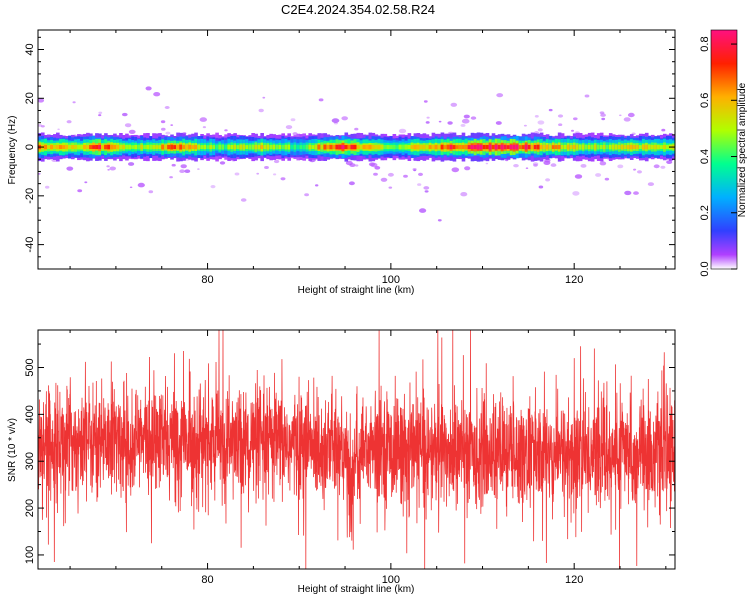  What do you see at coordinates (30, 414) in the screenshot?
I see `y-tick-label: 400` at bounding box center [30, 414].